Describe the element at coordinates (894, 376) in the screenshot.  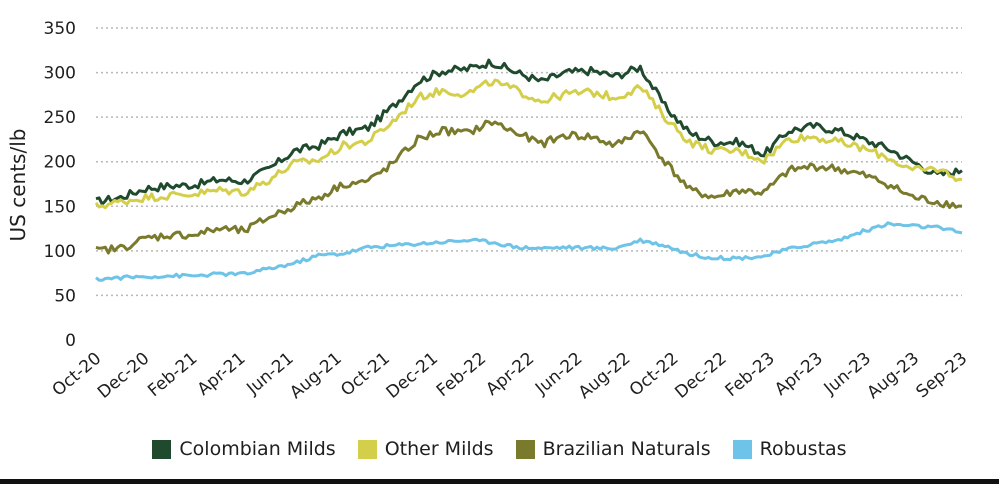
I see `x-tick-label: Aug-23` at that location.